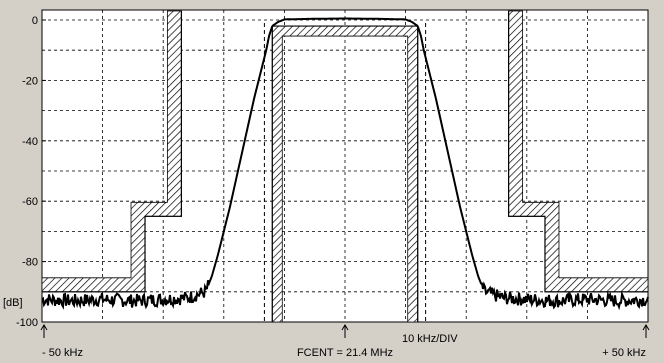 This screenshot has height=363, width=664. I want to click on y-tick-label: -80, so click(30, 263).